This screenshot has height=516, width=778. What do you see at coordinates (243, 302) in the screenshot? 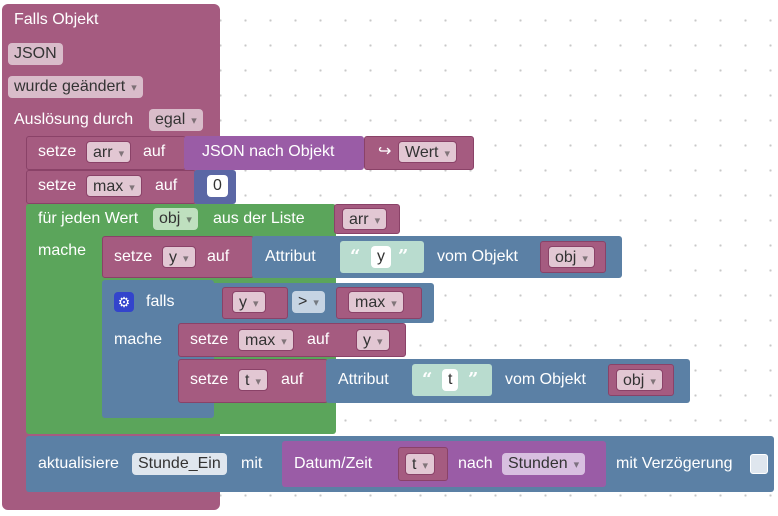
I see `compare-left-var: y` at bounding box center [243, 302].